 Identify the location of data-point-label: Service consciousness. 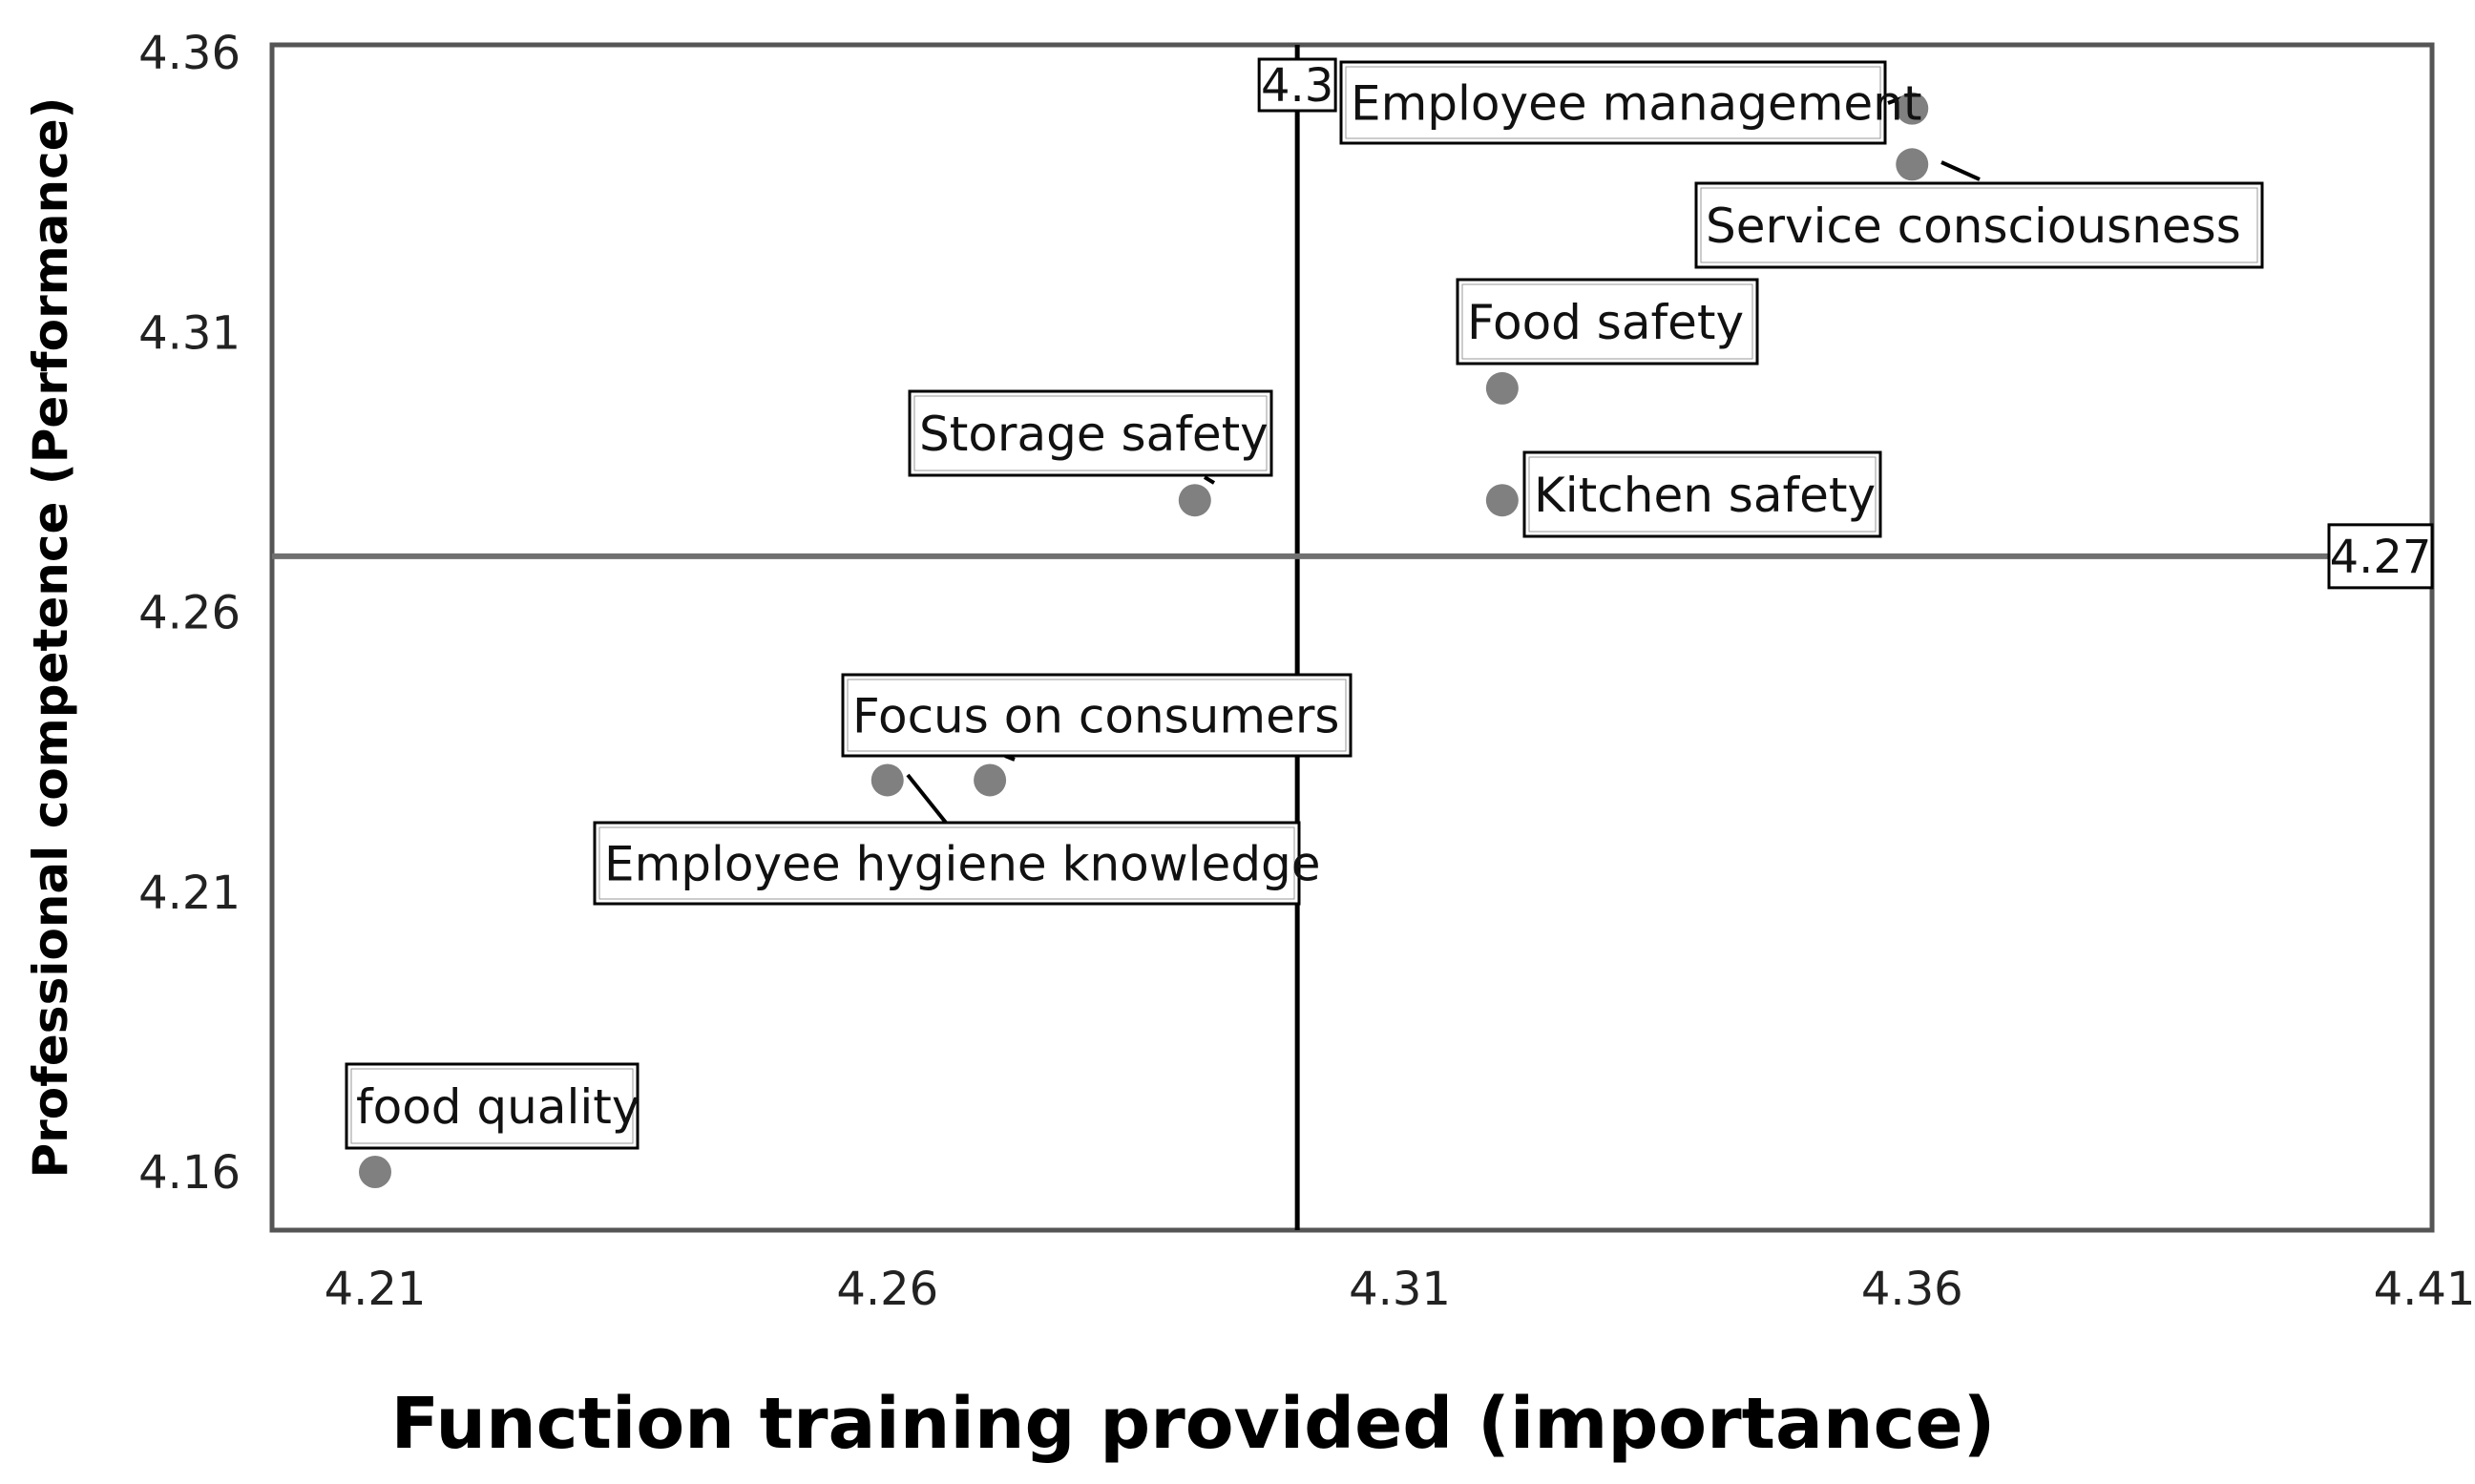
(1979, 225).